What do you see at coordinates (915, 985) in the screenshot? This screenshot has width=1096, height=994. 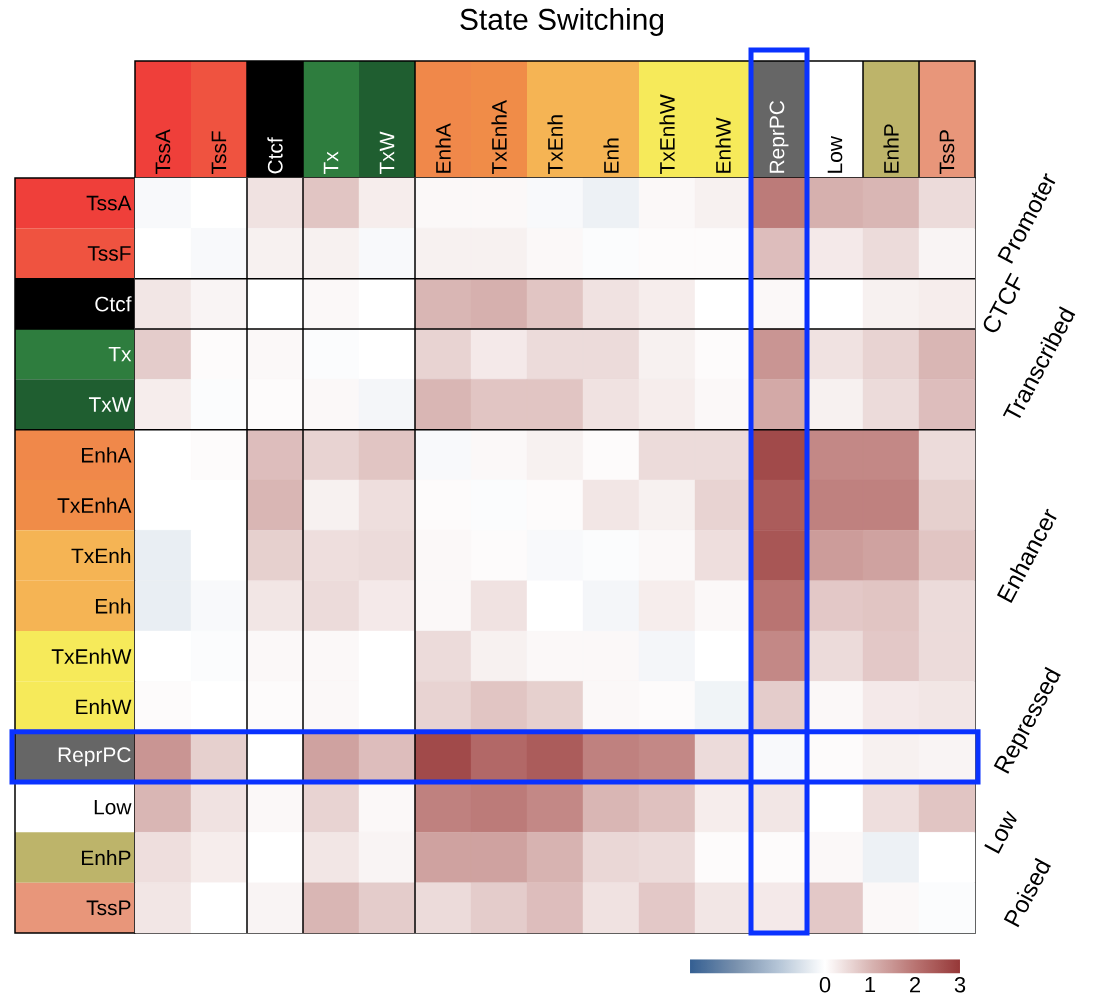 I see `color-bar-label: 2` at bounding box center [915, 985].